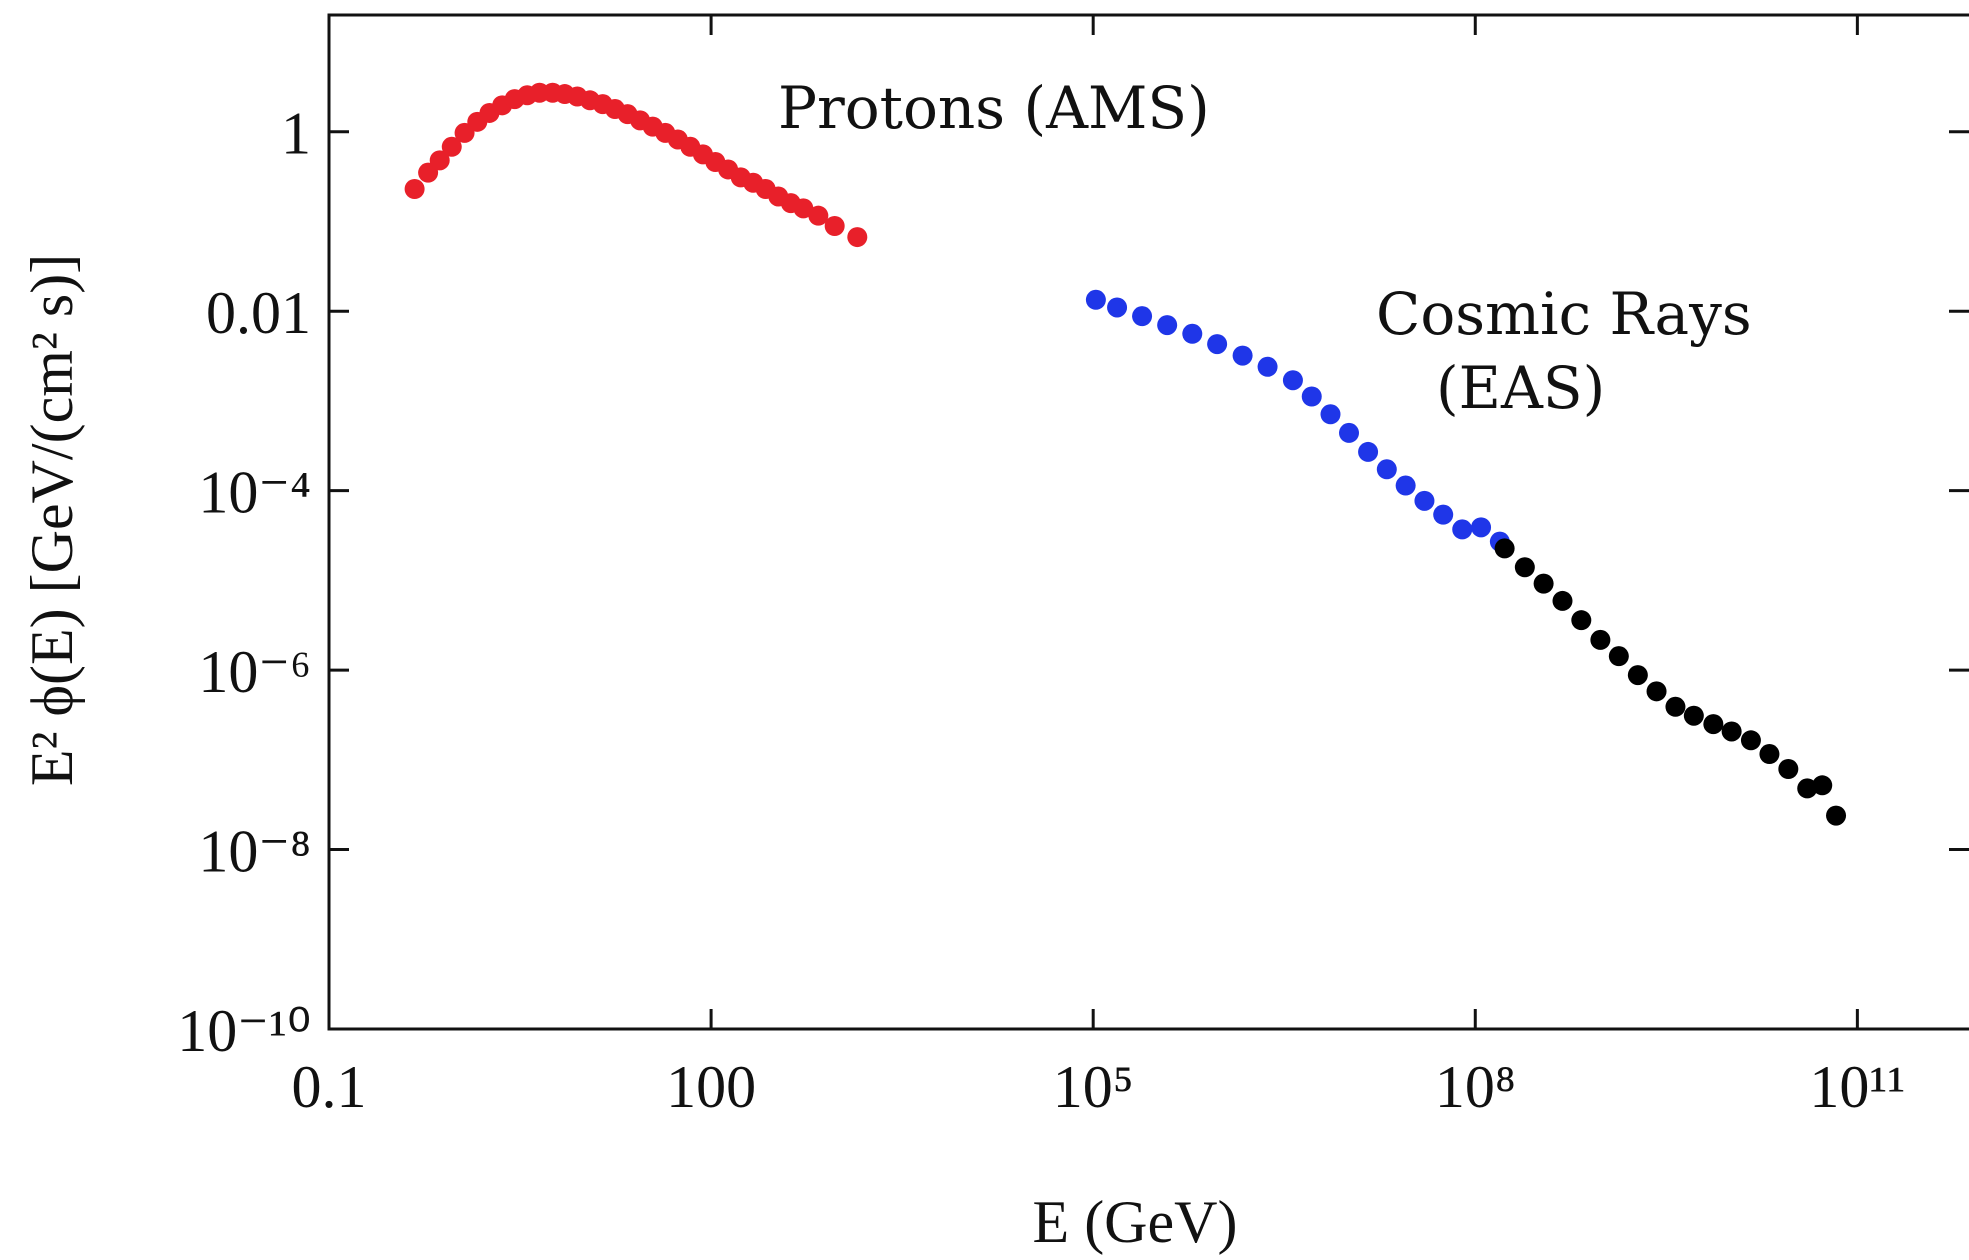 The height and width of the screenshot is (1260, 1969). Describe the element at coordinates (994, 108) in the screenshot. I see `annotation: Protons (AMS)` at that location.